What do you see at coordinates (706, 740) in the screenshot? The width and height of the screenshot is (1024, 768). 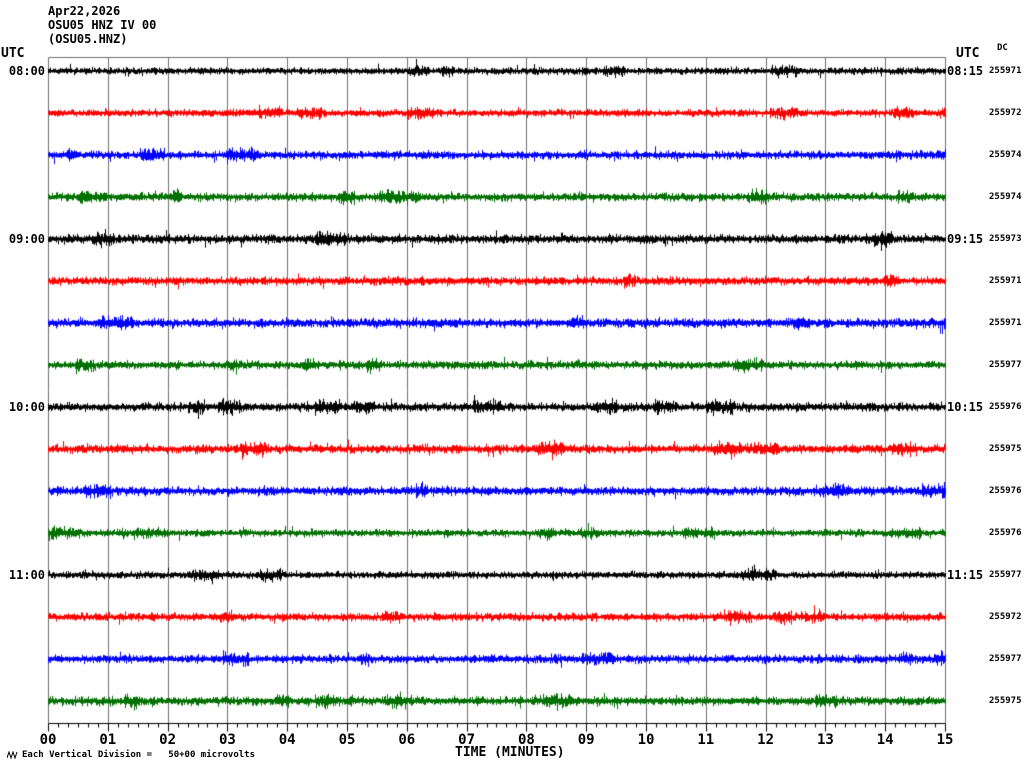 I see `x-tick-label: 11` at bounding box center [706, 740].